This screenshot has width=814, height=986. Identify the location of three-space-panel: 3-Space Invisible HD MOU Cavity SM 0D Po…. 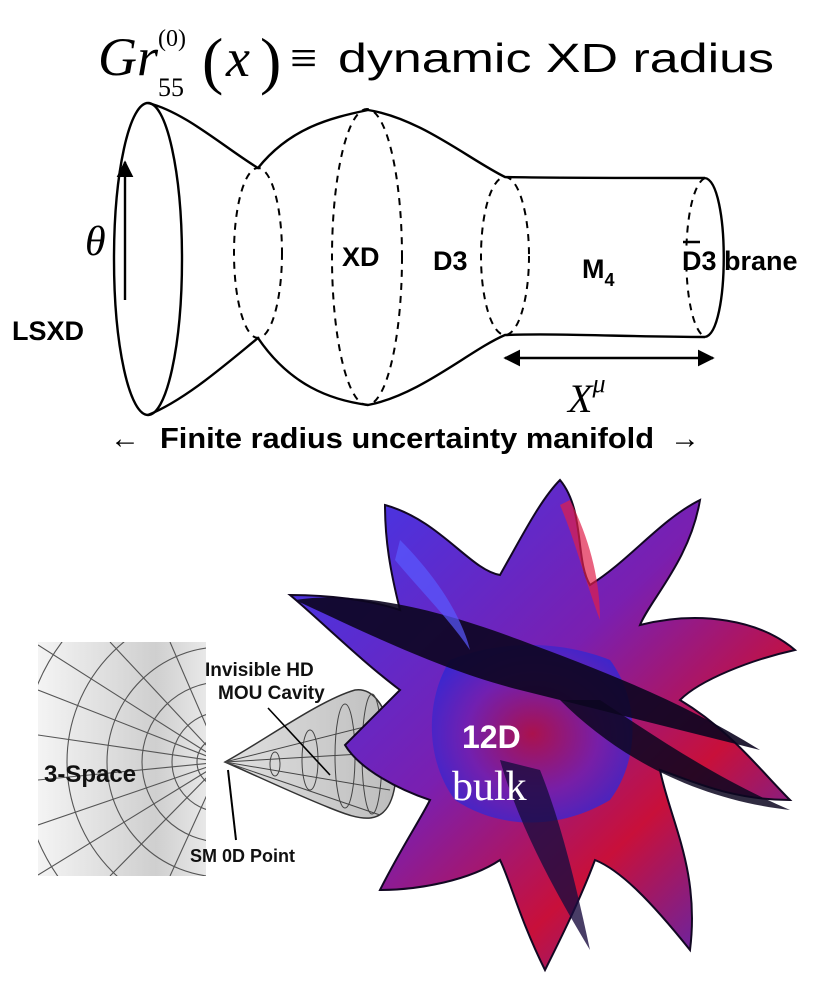
(217, 759).